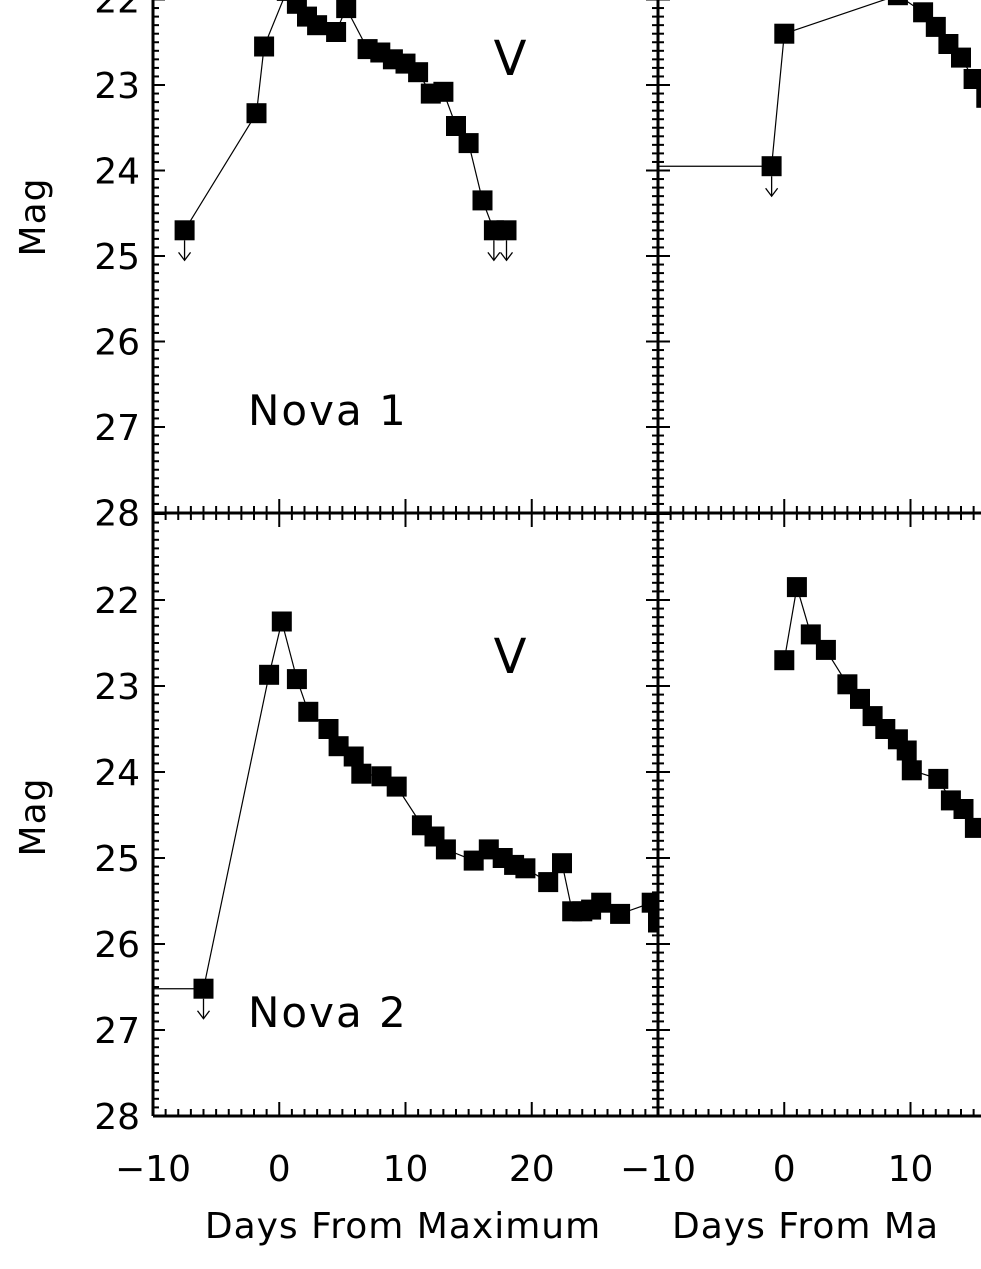 This screenshot has width=981, height=1269. I want to click on x-tick-label: 20, so click(532, 1169).